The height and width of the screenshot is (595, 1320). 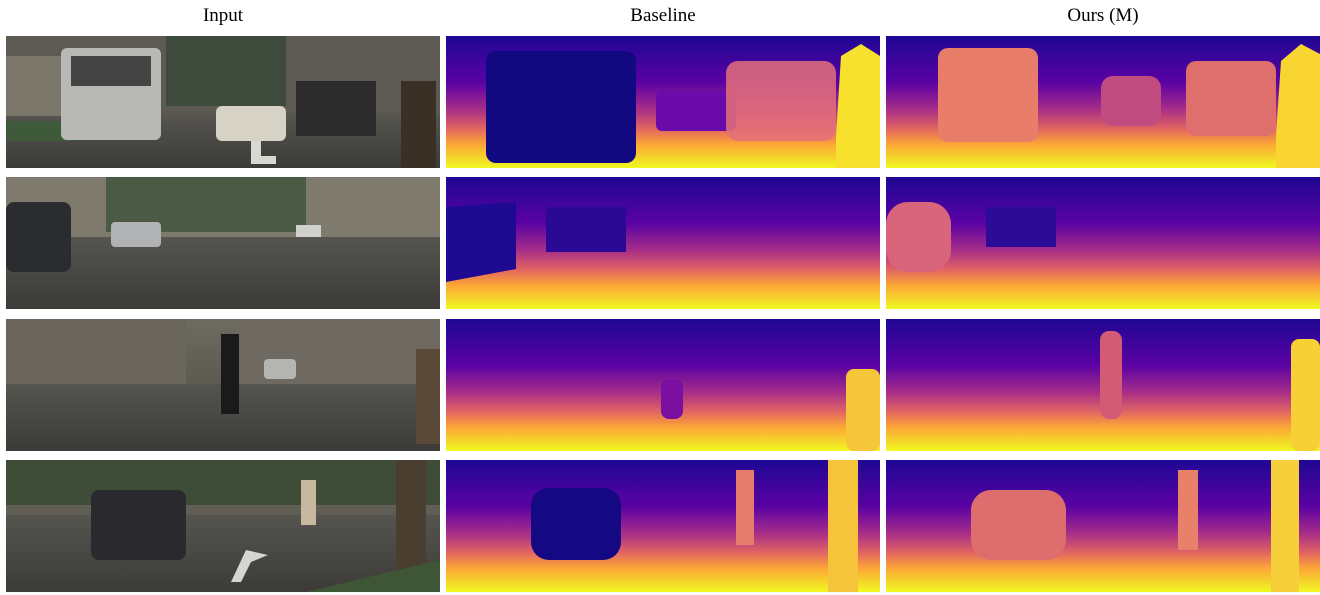 I want to click on column-header-baseline: Baseline, so click(x=663, y=15).